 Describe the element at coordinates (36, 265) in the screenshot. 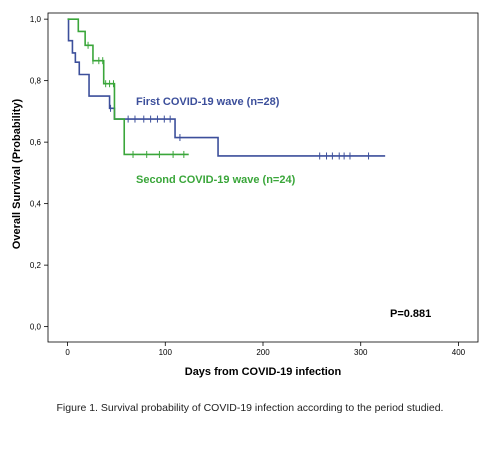

I see `y-tick-label: 0,2` at that location.